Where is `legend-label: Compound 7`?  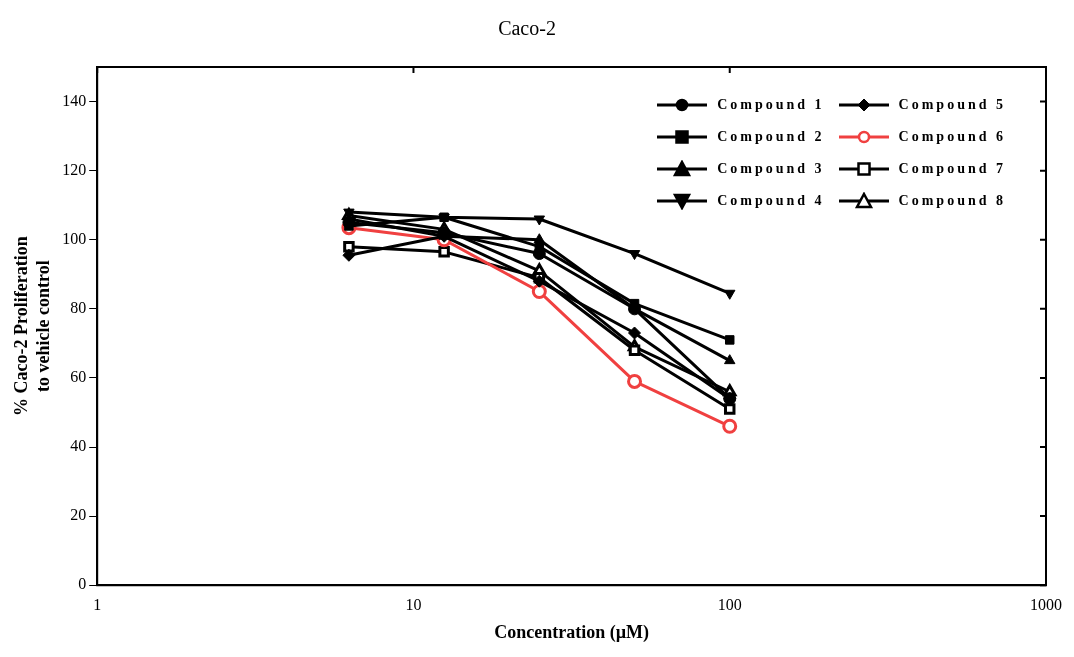
legend-label: Compound 7 is located at coordinates (952, 169).